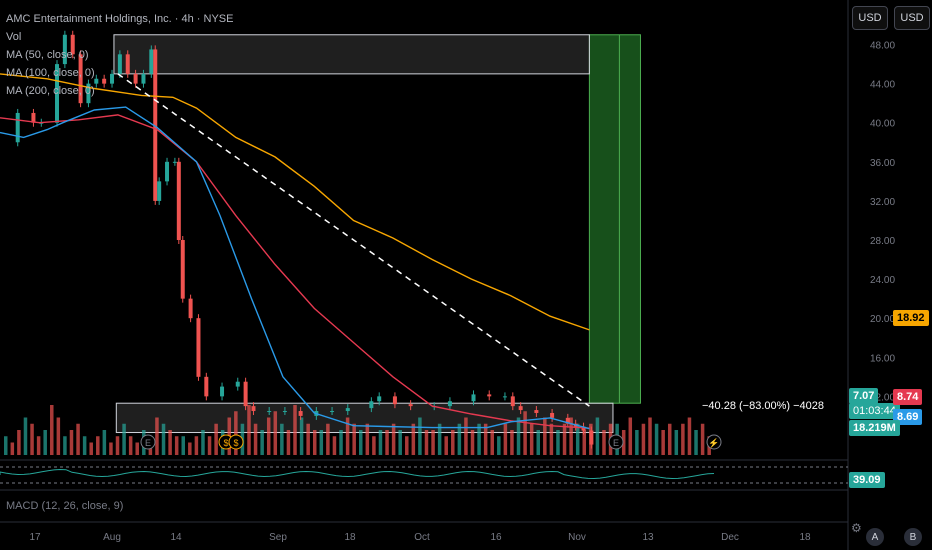  What do you see at coordinates (278, 537) in the screenshot?
I see `x-tick-label: Sep` at bounding box center [278, 537].